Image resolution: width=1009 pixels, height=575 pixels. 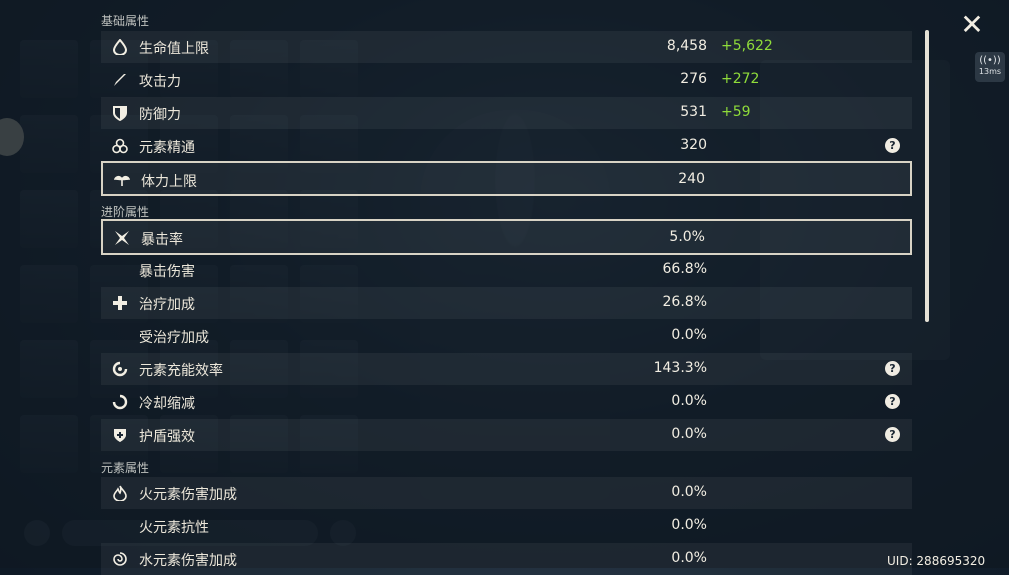 What do you see at coordinates (740, 79) in the screenshot?
I see `stat-bonus: +272` at bounding box center [740, 79].